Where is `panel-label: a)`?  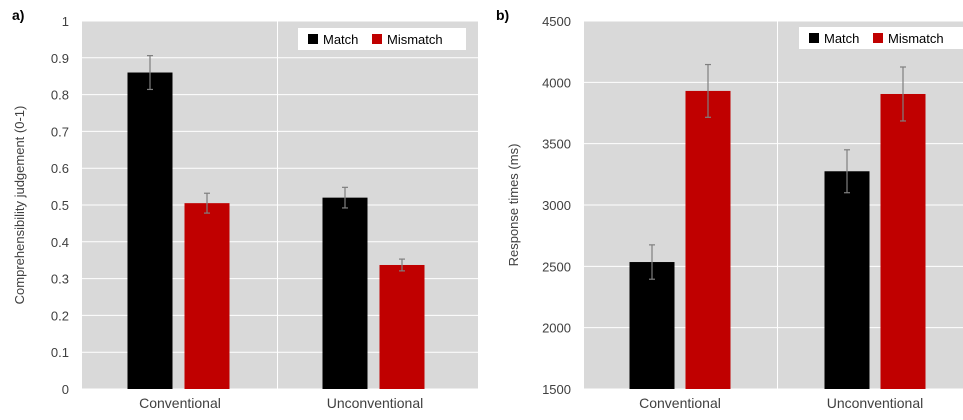 panel-label: a) is located at coordinates (18, 15).